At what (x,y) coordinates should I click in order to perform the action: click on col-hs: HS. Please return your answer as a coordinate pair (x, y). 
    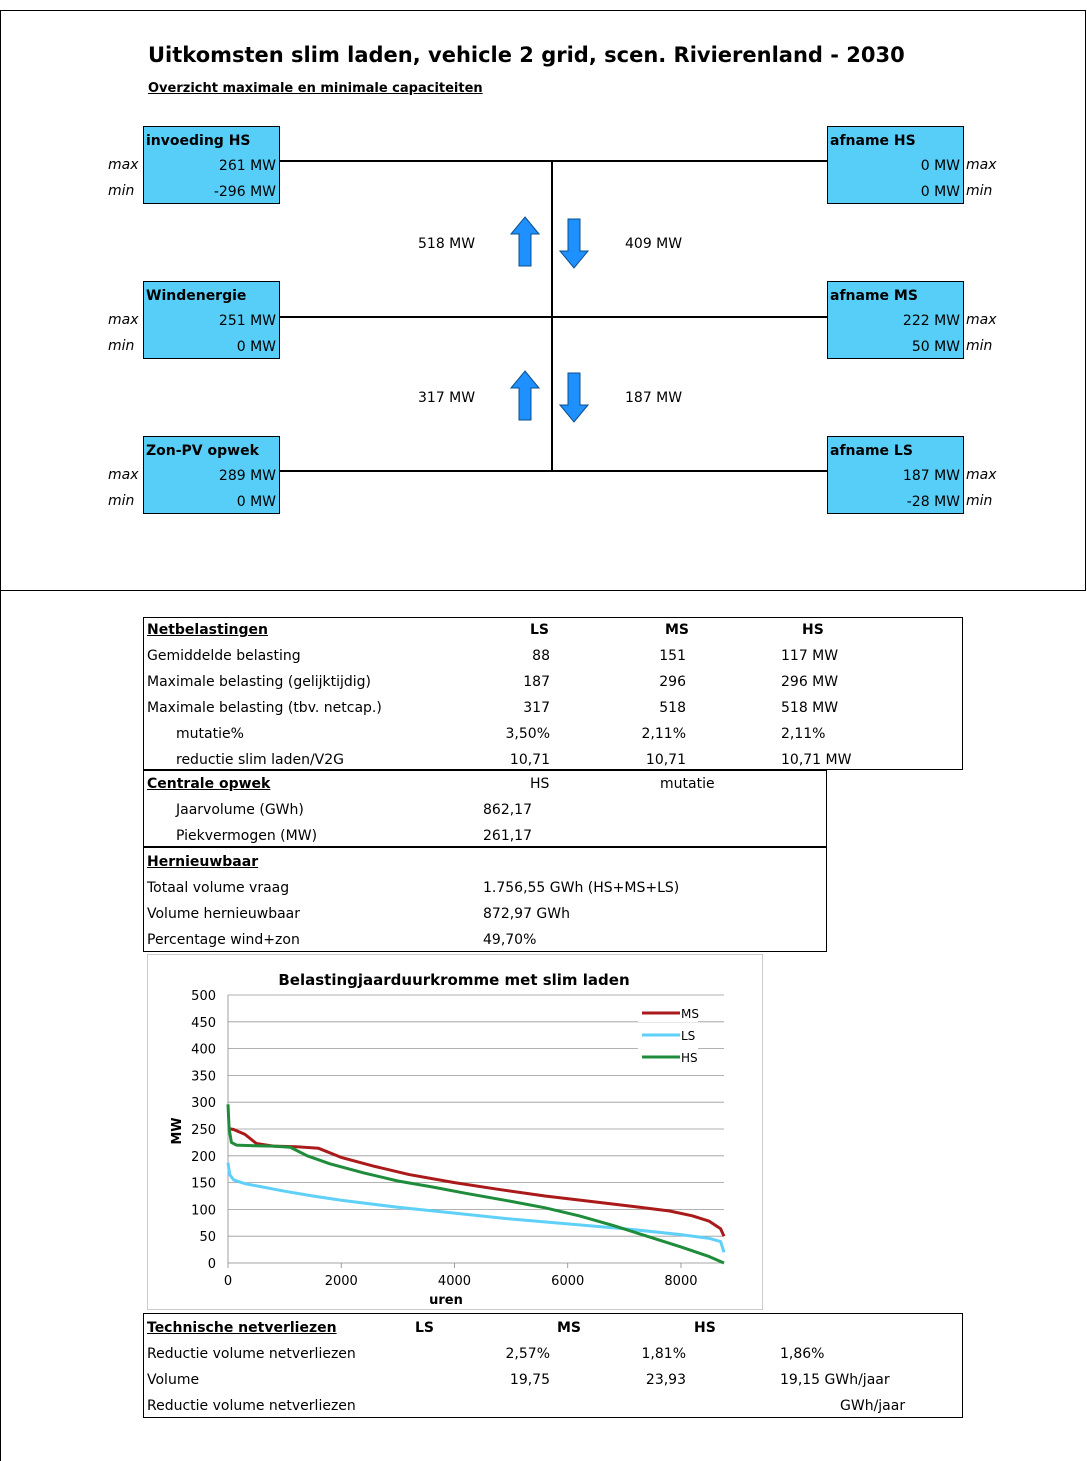
    Looking at the image, I should click on (705, 1328).